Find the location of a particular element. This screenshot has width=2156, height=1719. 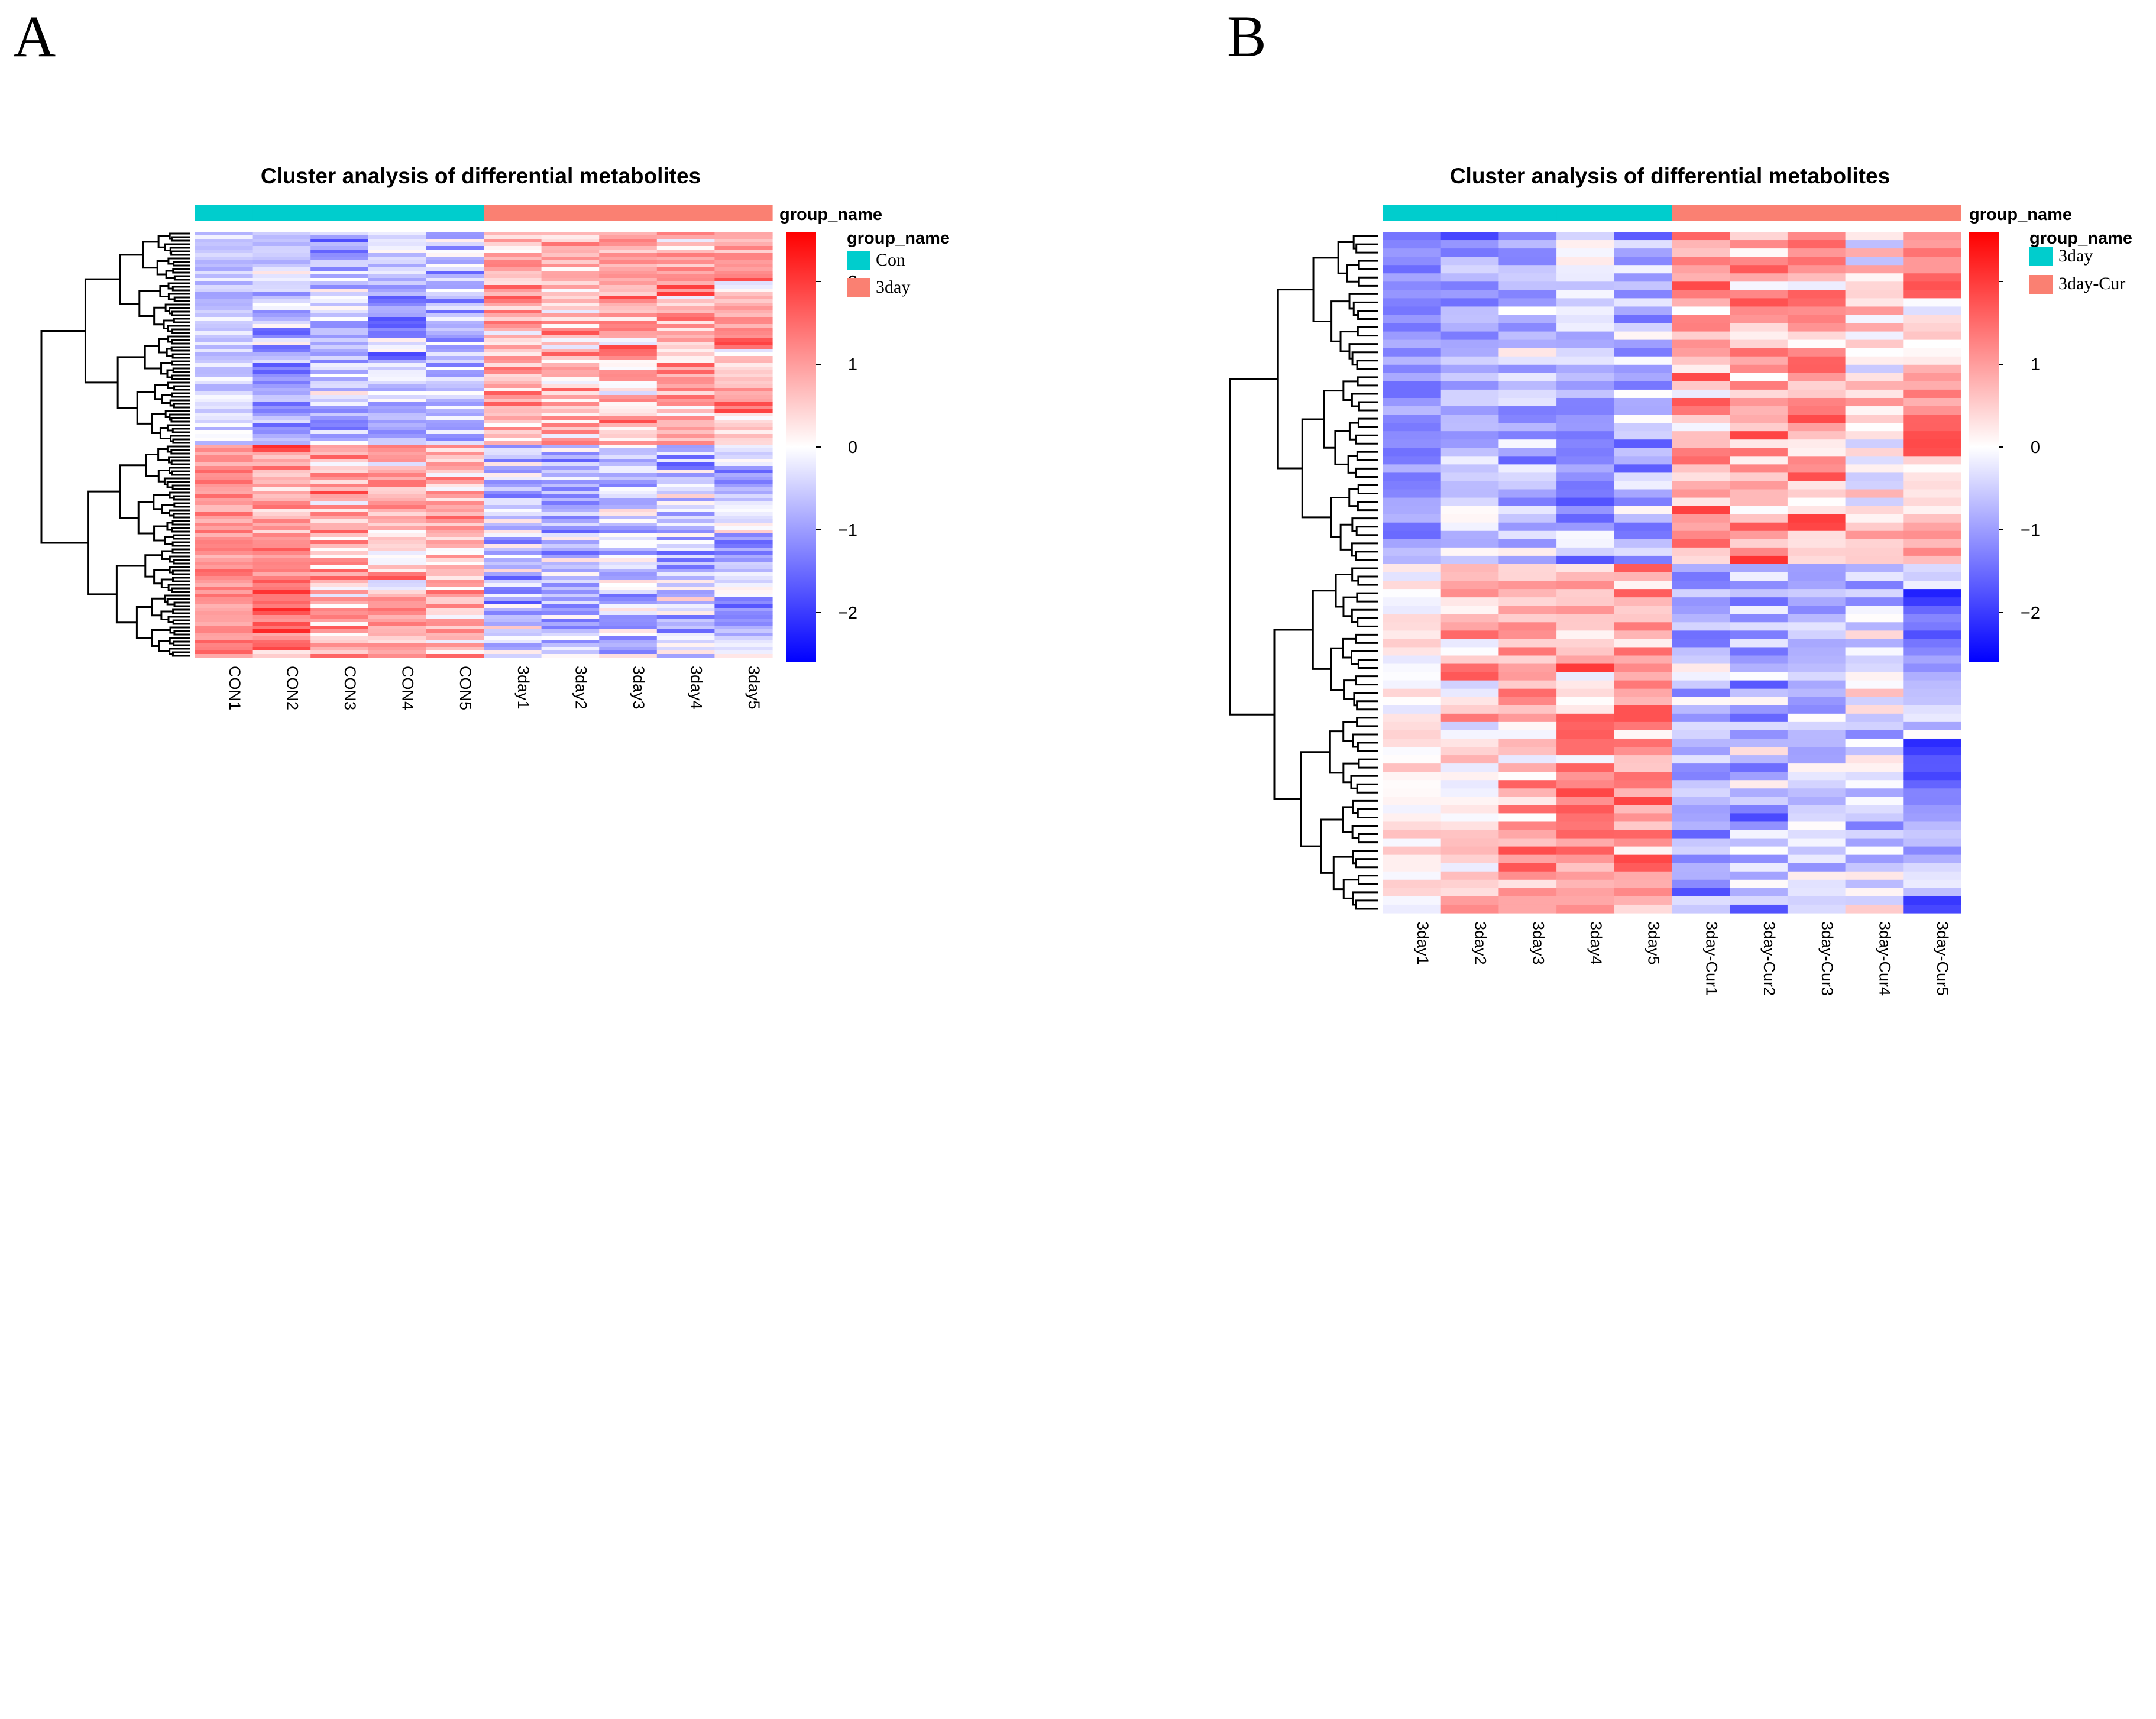

panel-a-legend-swatch-con is located at coordinates (858, 261).